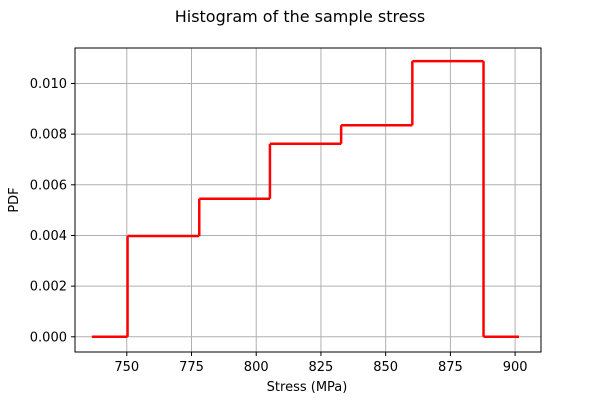 This screenshot has width=600, height=400. What do you see at coordinates (515, 367) in the screenshot?
I see `x-tick-label: 900` at bounding box center [515, 367].